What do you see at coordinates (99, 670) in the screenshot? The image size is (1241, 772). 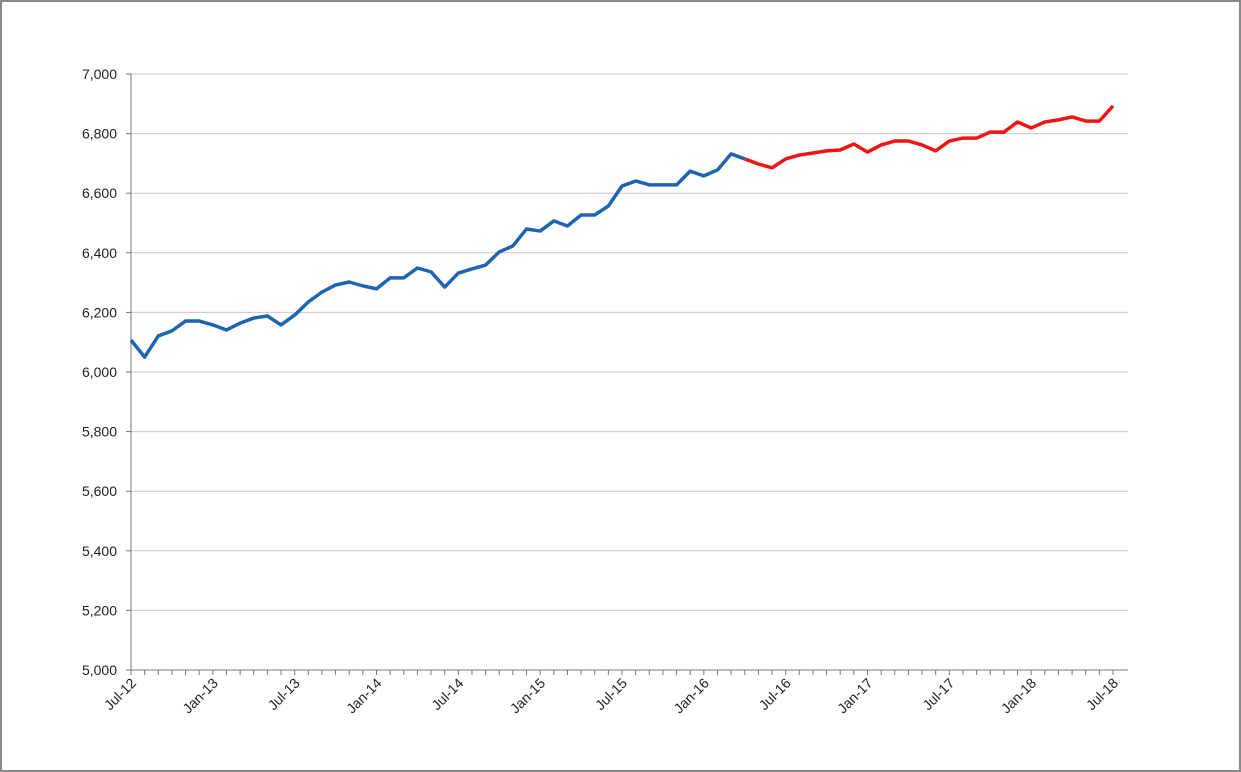 I see `y-tick-label: 5,000` at bounding box center [99, 670].